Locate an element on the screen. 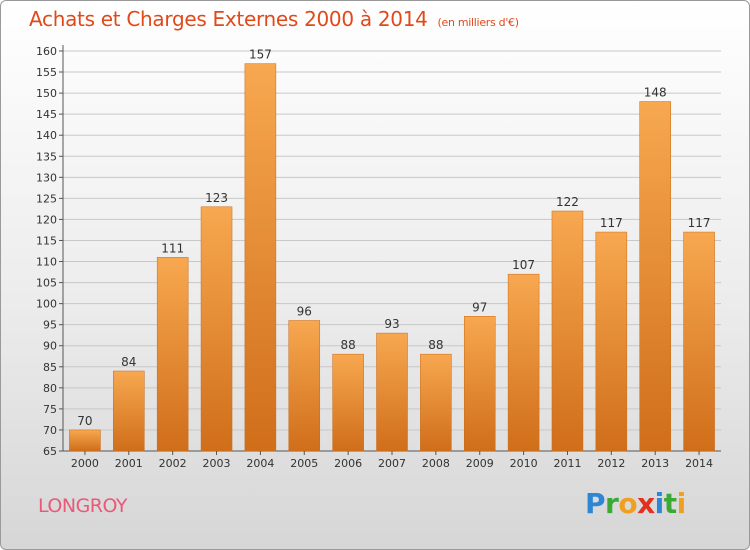 The width and height of the screenshot is (750, 550). y-tick-label: 105 is located at coordinates (46, 283).